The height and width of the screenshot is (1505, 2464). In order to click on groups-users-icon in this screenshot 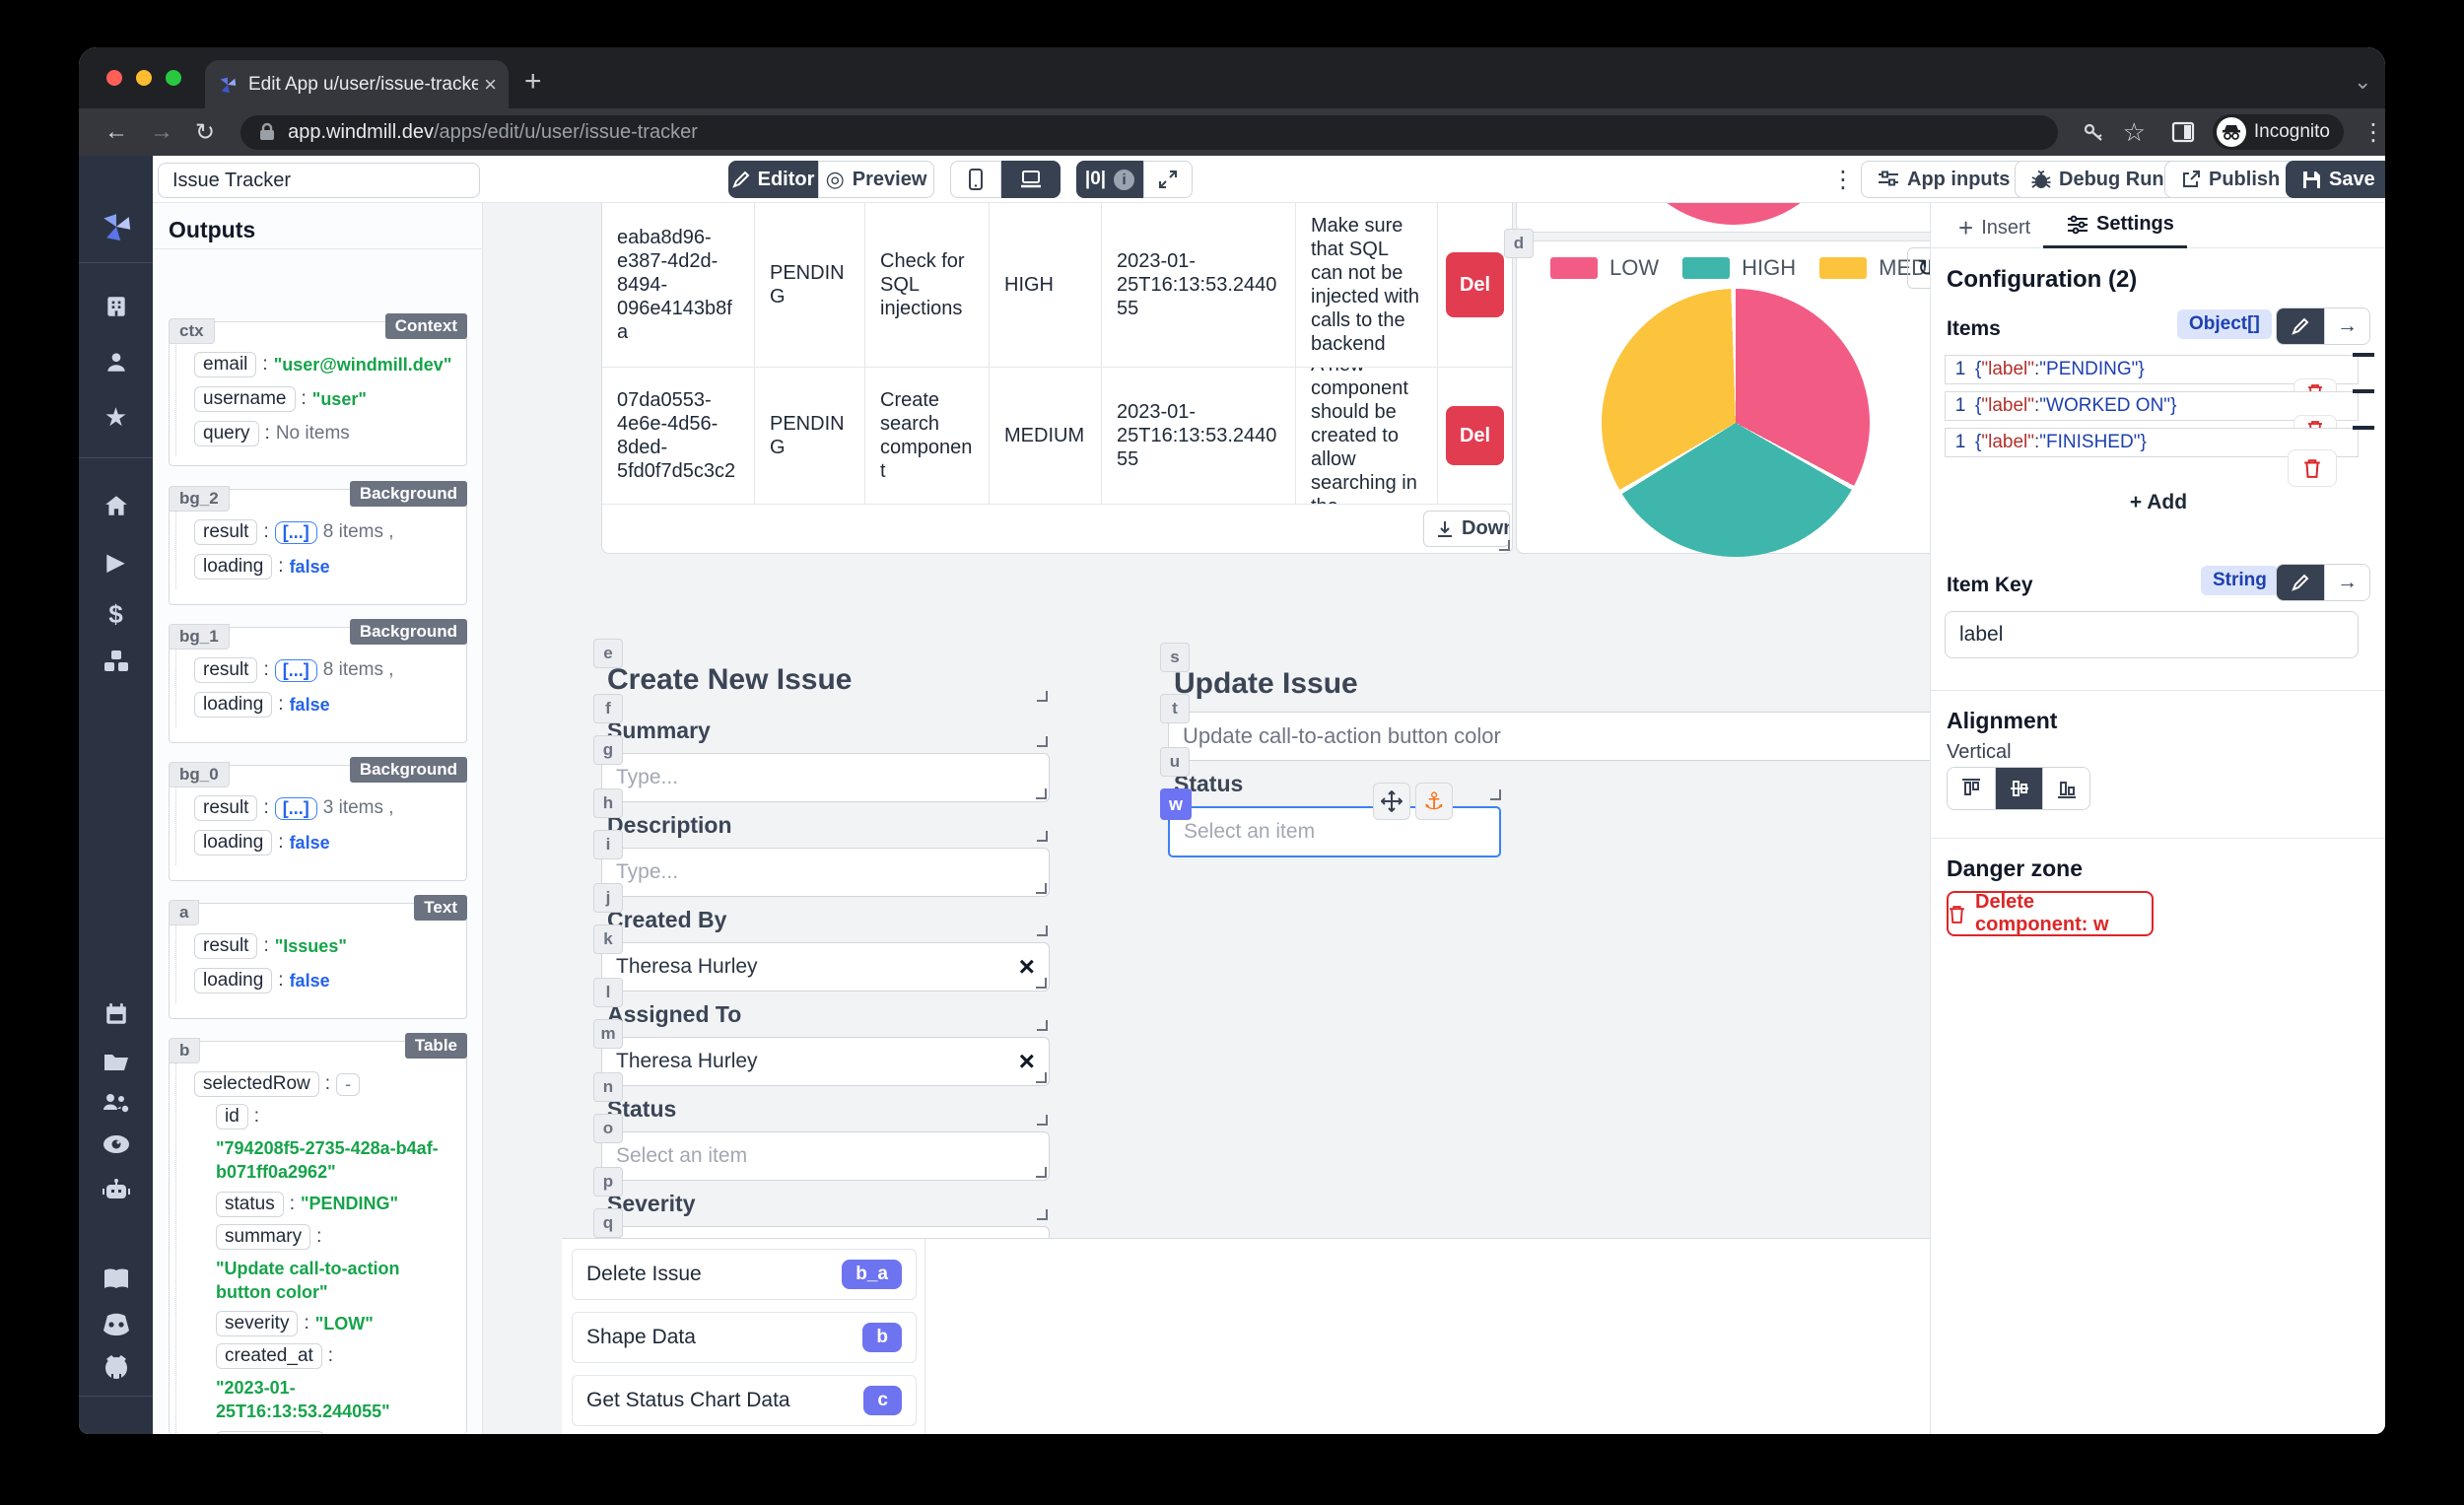, I will do `click(116, 1103)`.